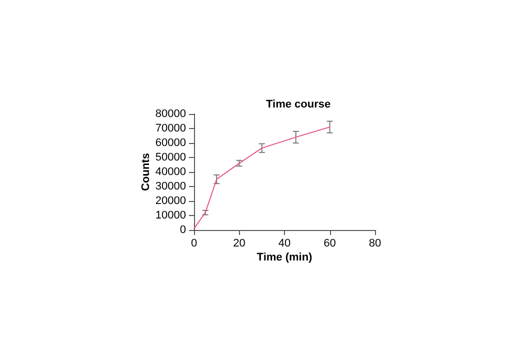 This screenshot has width=520, height=350. Describe the element at coordinates (298, 104) in the screenshot. I see `chart-title: Time course` at that location.